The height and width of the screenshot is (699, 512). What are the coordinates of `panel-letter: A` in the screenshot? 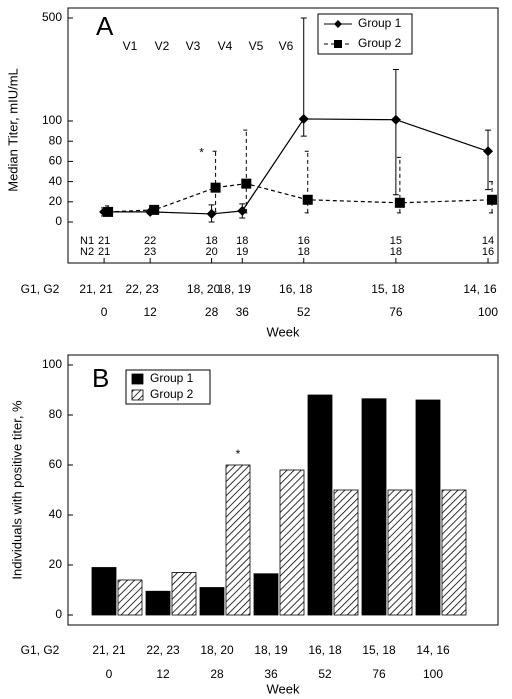 It's located at (105, 26).